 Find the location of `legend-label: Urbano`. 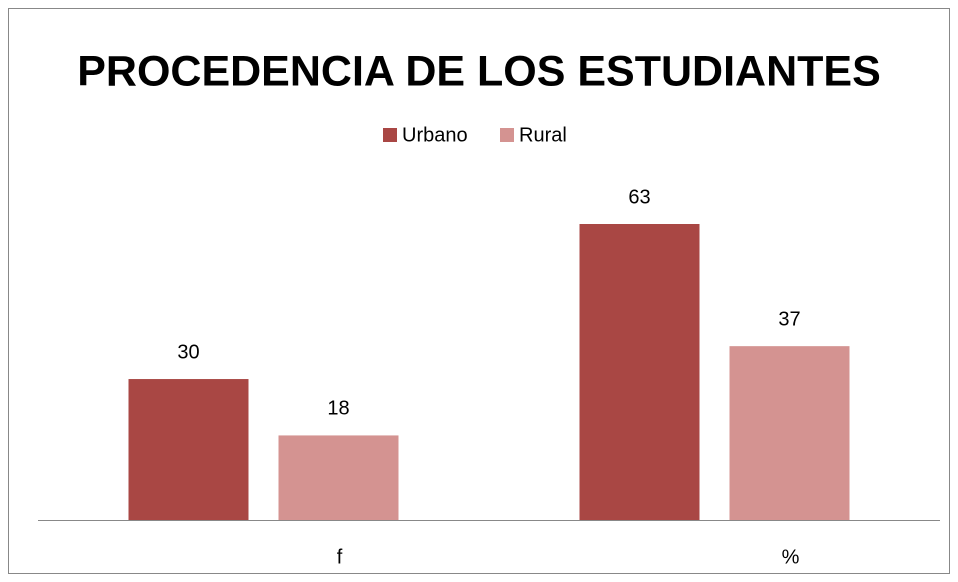

legend-label: Urbano is located at coordinates (435, 135).